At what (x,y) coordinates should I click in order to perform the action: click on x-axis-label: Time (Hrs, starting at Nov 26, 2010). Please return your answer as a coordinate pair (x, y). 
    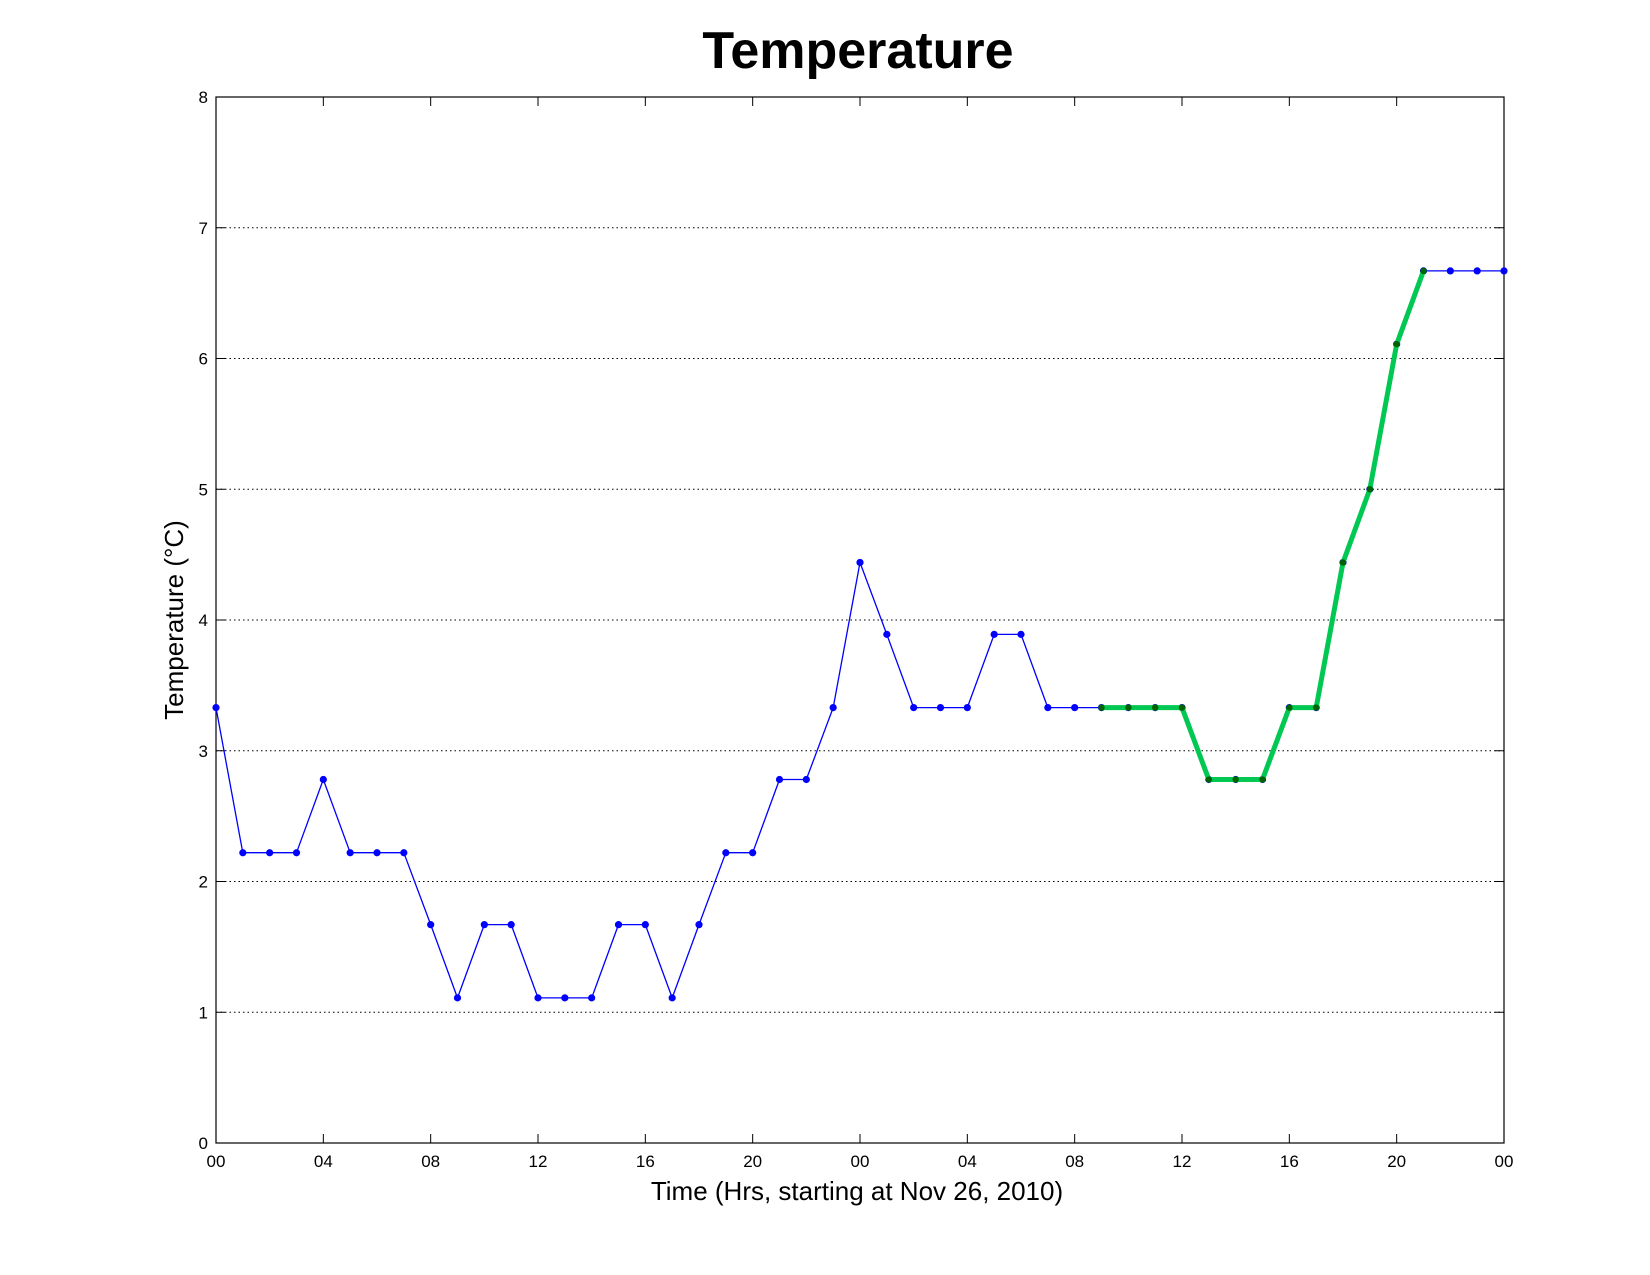
    Looking at the image, I should click on (857, 1191).